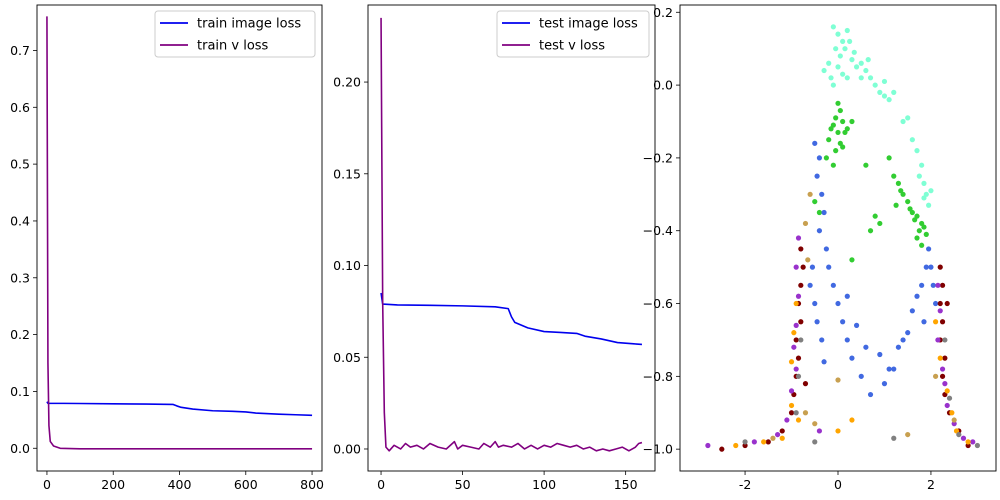  What do you see at coordinates (233, 46) in the screenshot?
I see `legend-label: train v loss` at bounding box center [233, 46].